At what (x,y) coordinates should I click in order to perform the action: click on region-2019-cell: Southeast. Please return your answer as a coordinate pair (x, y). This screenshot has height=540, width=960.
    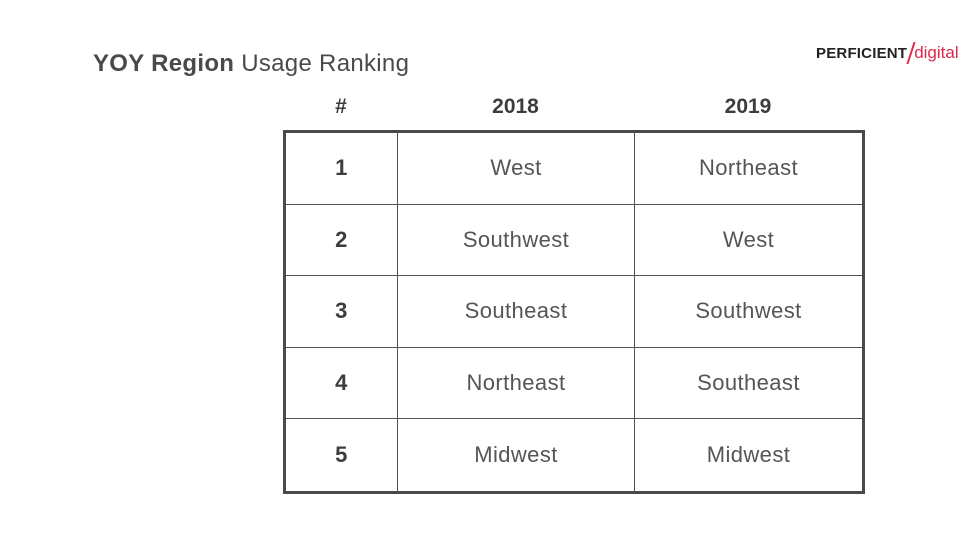
    Looking at the image, I should click on (748, 384).